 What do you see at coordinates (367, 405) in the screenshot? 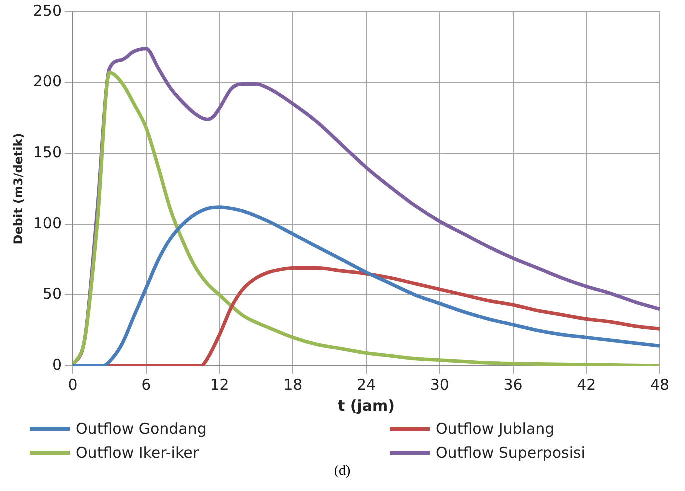
I see `x-axis-title: t (jam)` at bounding box center [367, 405].